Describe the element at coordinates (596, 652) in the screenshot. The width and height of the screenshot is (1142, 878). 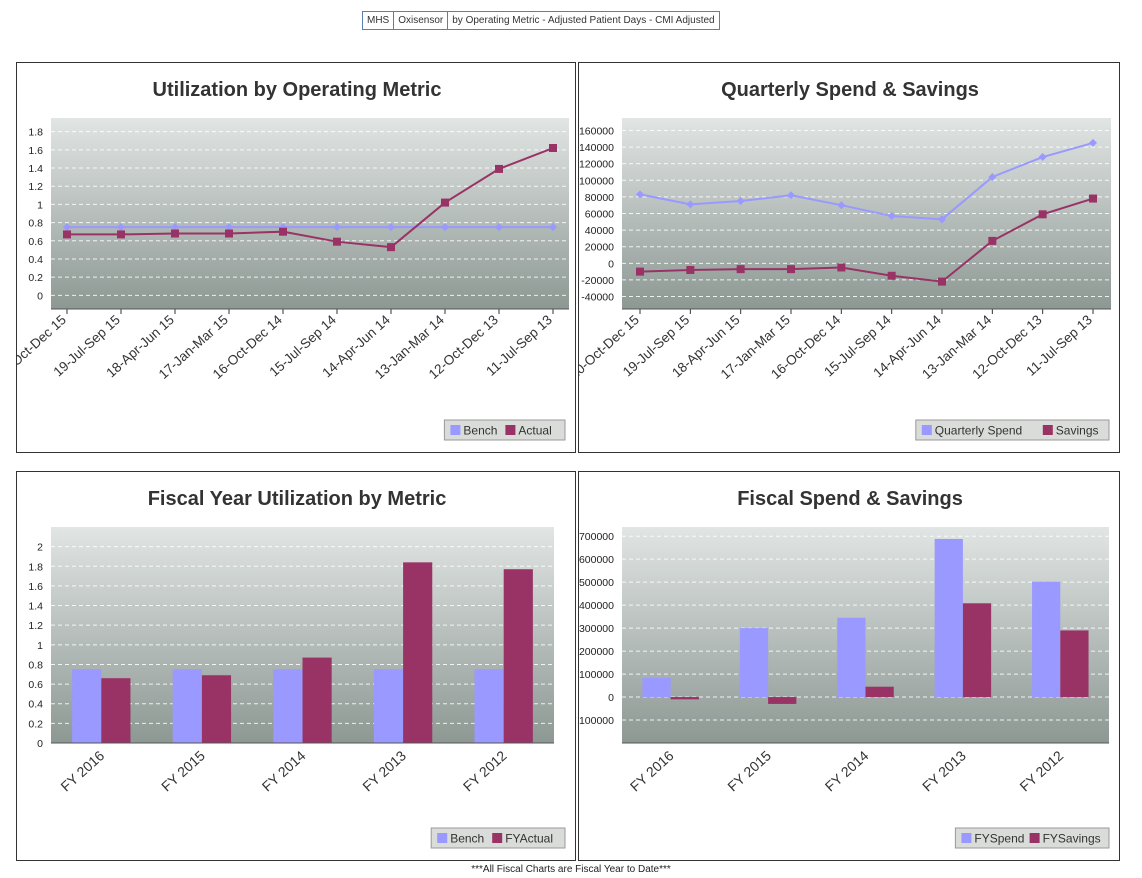
I see `y-tick-label: 200000` at that location.